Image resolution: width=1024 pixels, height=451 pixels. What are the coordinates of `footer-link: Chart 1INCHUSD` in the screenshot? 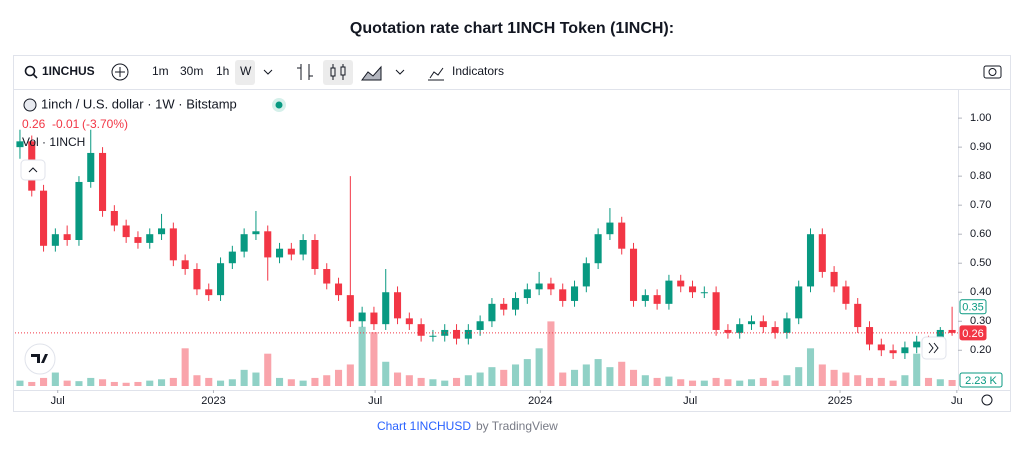 It's located at (424, 426).